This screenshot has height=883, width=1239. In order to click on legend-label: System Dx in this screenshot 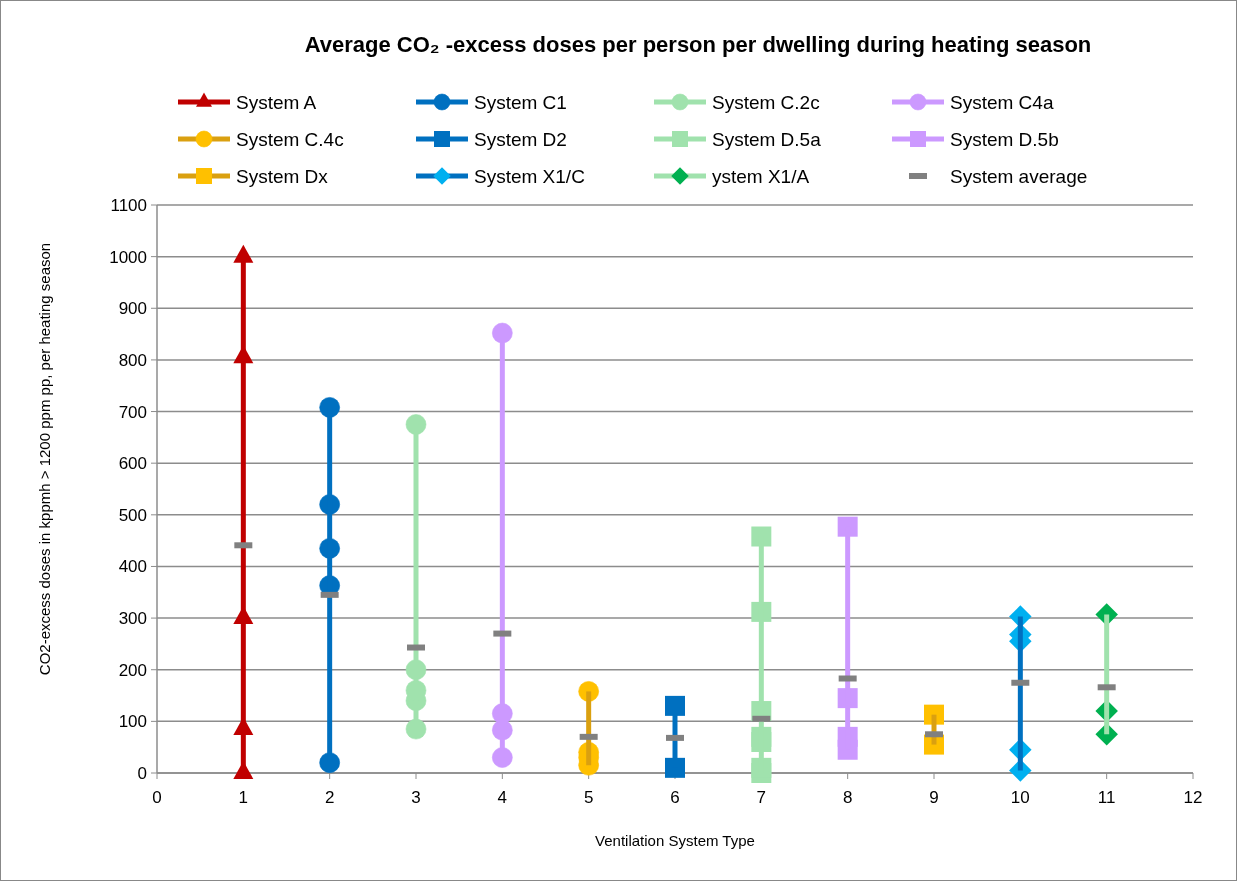, I will do `click(282, 176)`.